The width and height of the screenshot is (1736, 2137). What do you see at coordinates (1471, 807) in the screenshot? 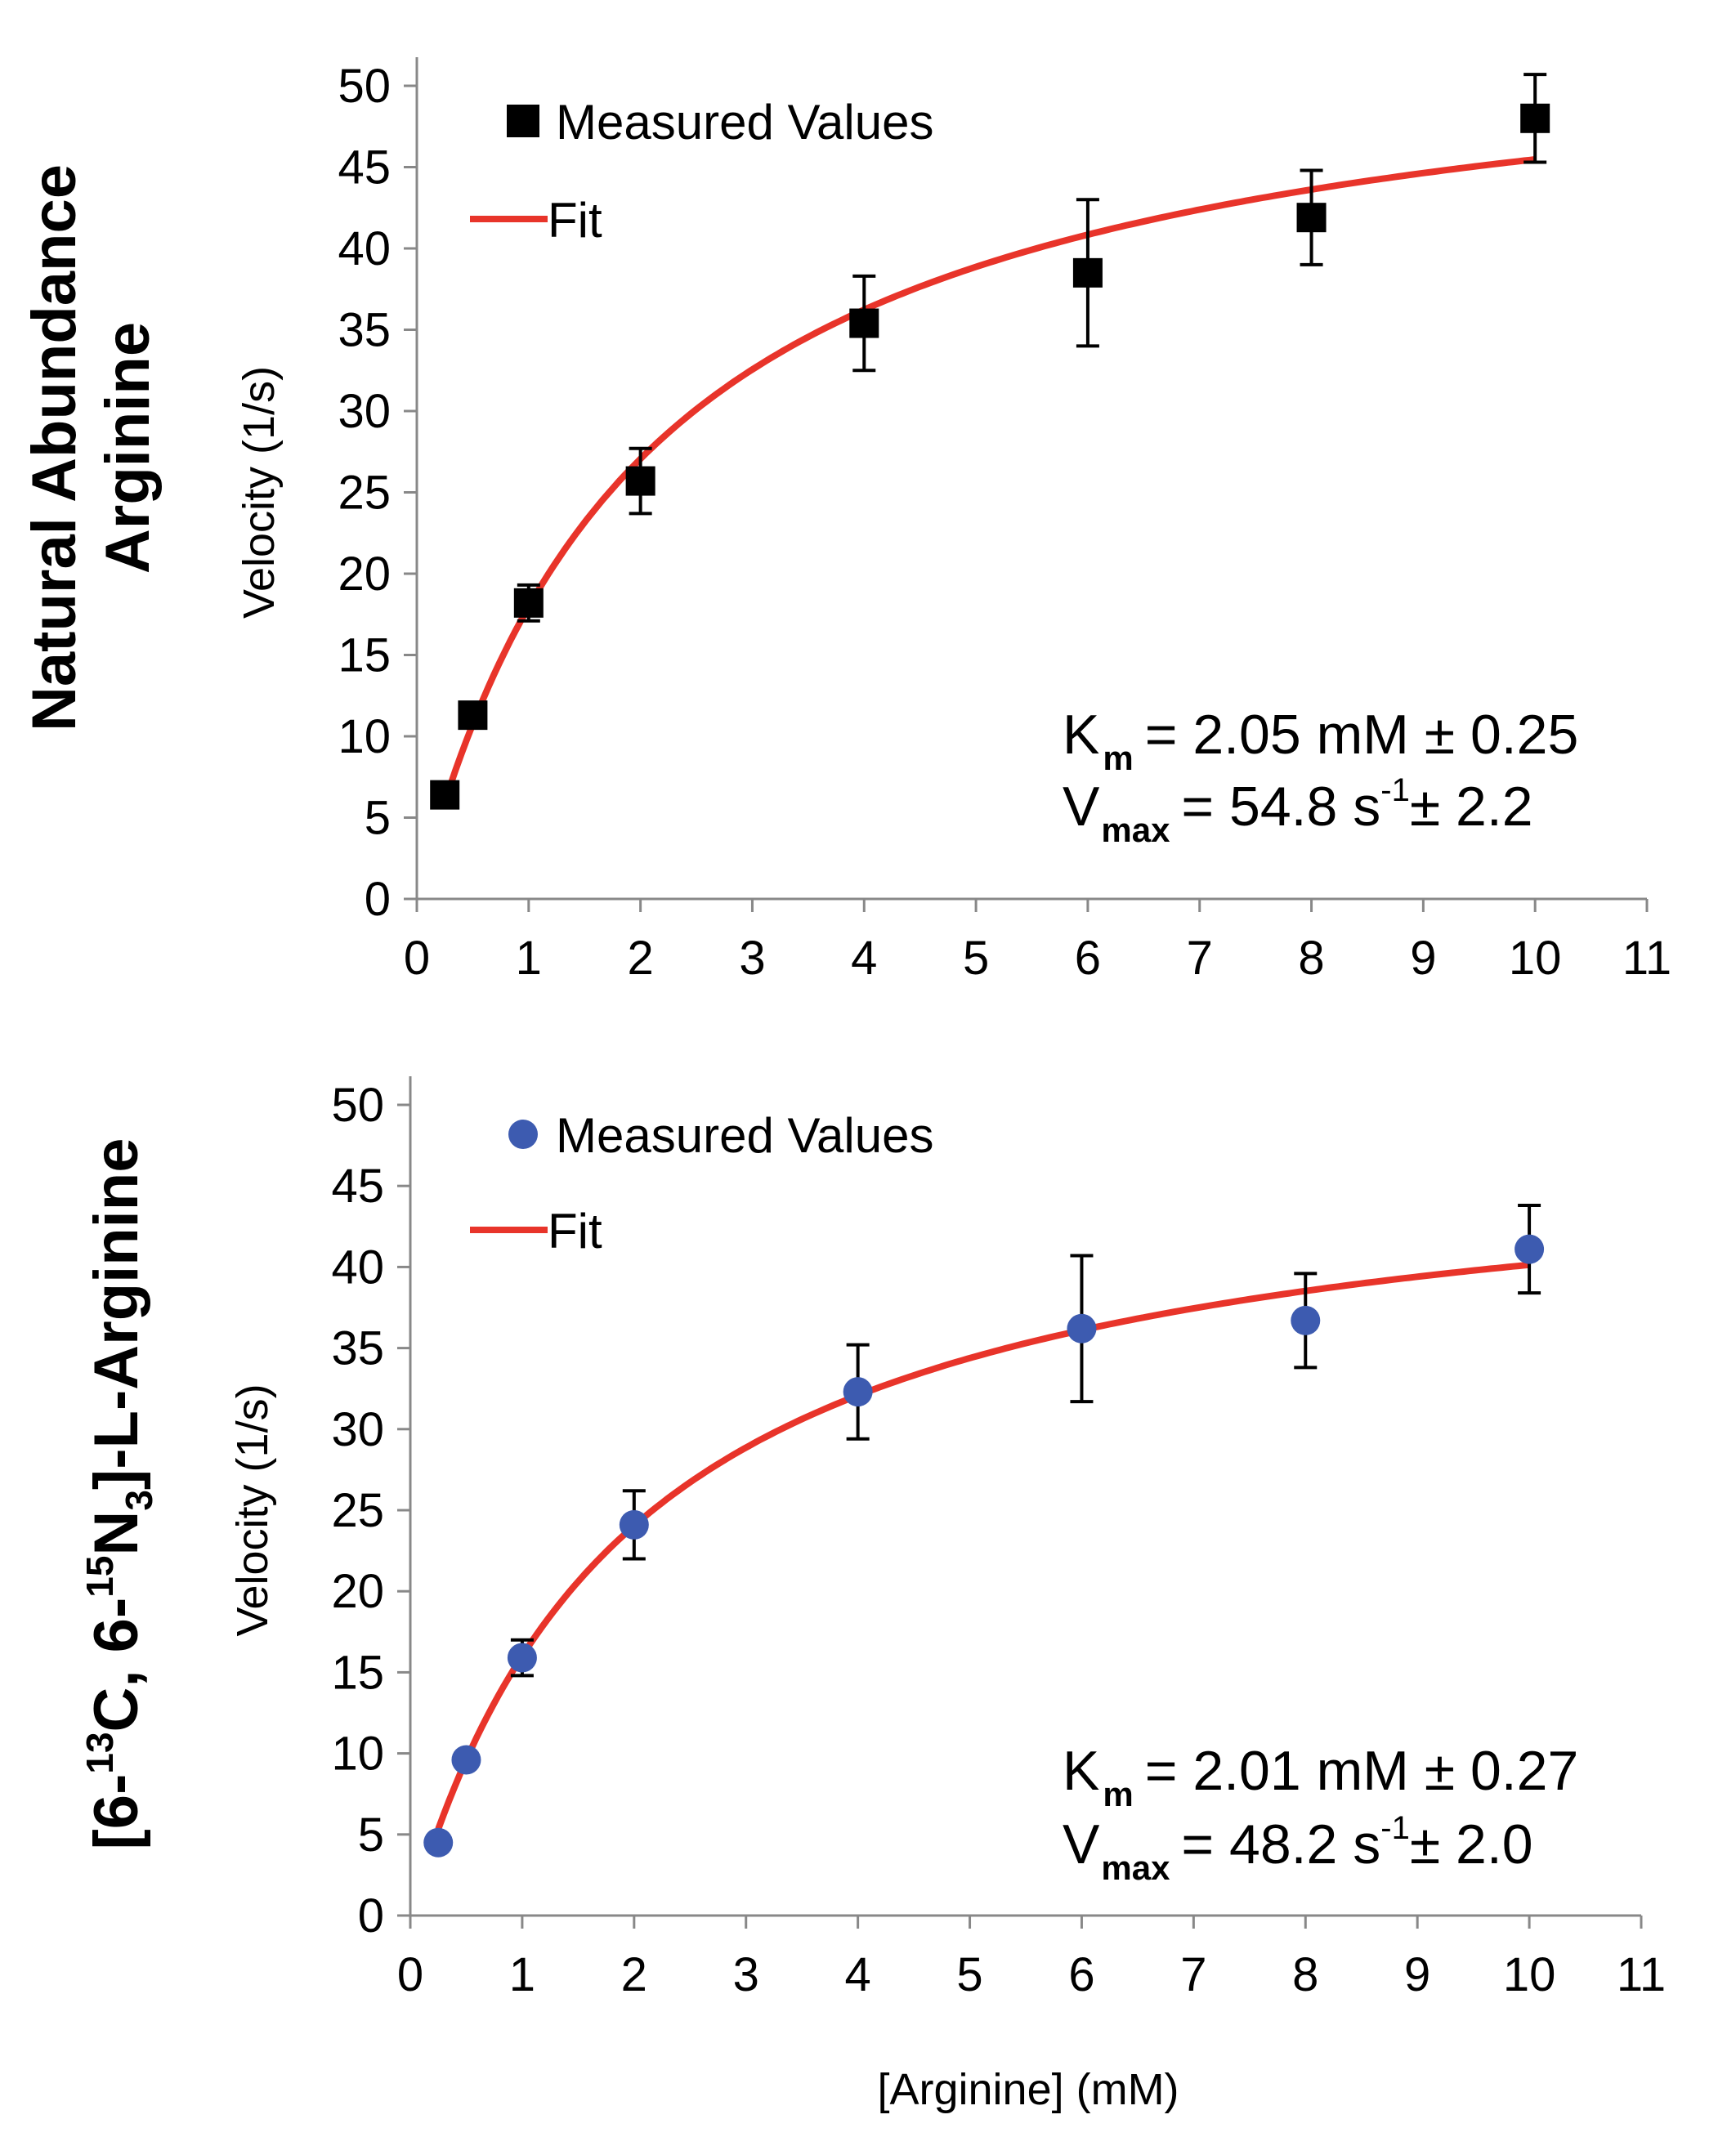
I see `vmax-error: ± 2.2` at bounding box center [1471, 807].